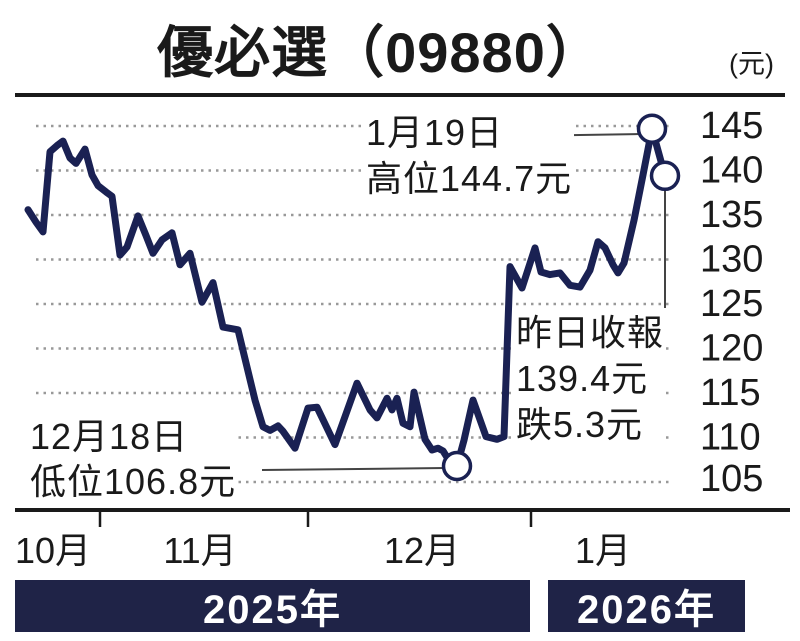 This screenshot has width=800, height=641. What do you see at coordinates (731, 349) in the screenshot?
I see `y-axis-label-120: 120` at bounding box center [731, 349].